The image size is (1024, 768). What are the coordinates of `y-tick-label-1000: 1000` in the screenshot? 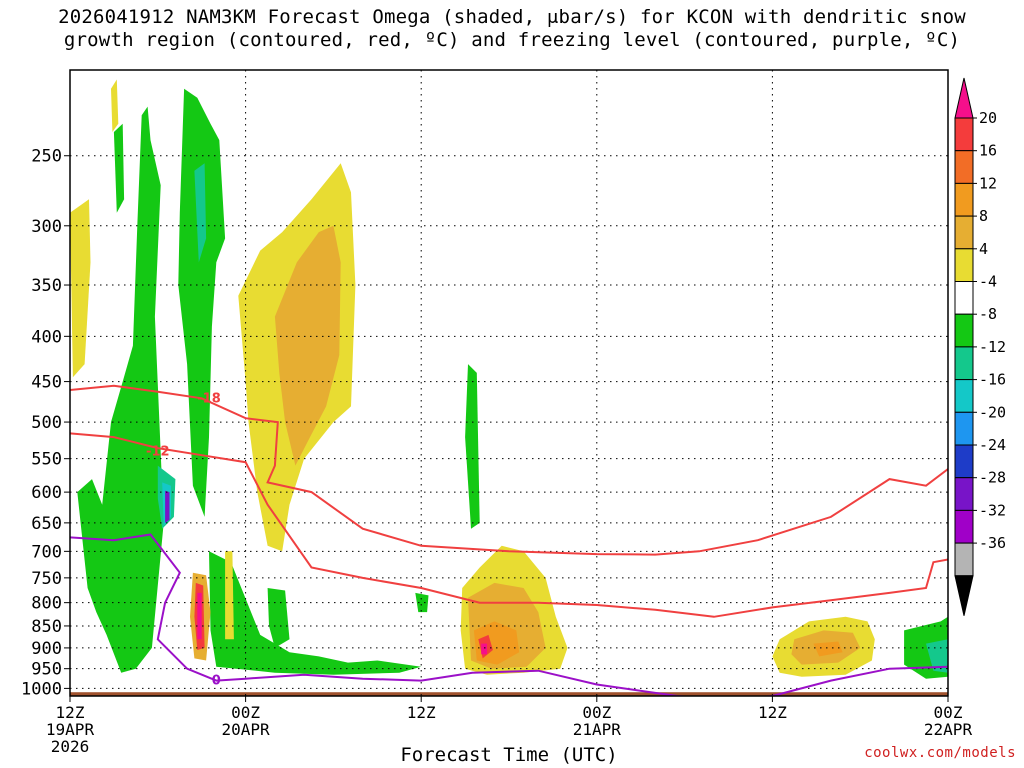 It's located at (41, 689).